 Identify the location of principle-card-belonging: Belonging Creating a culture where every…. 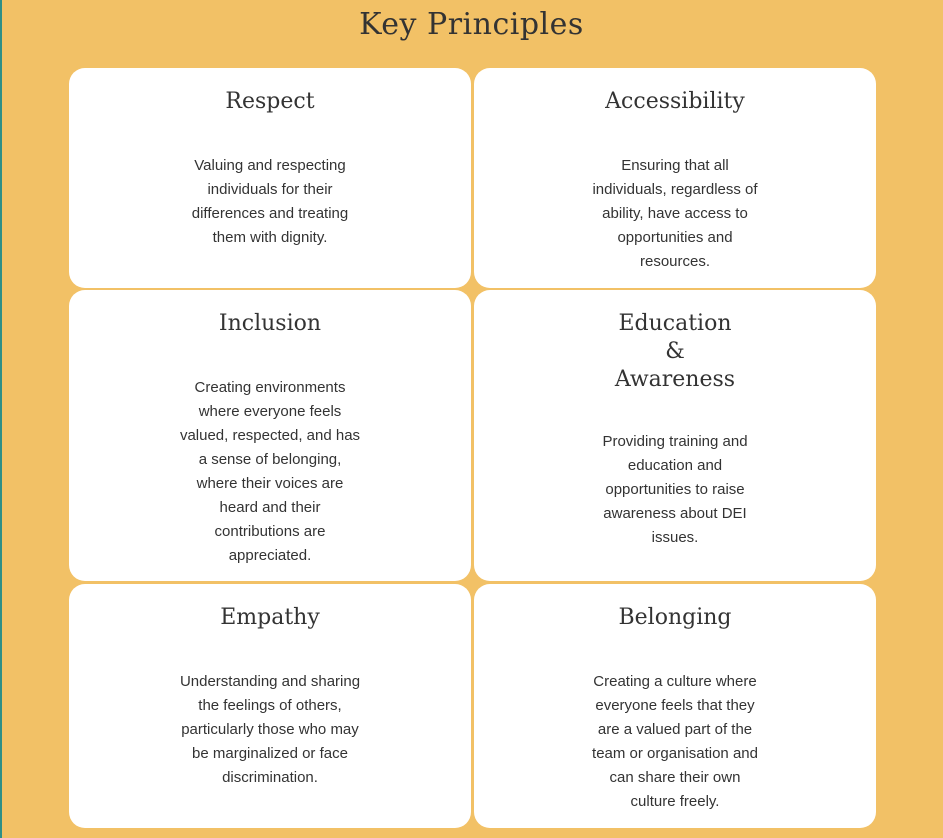
(675, 706).